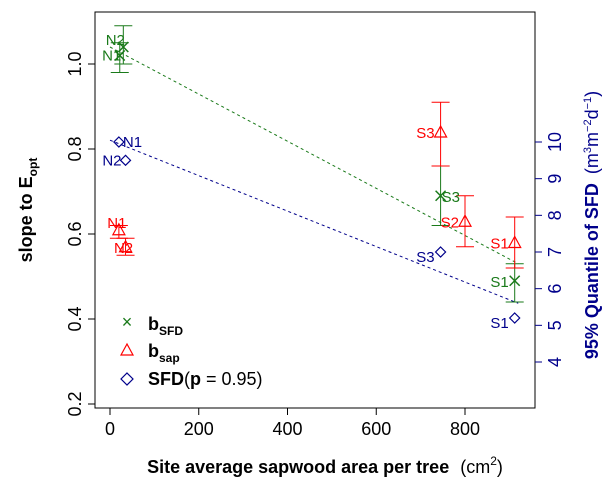 Image resolution: width=613 pixels, height=488 pixels. What do you see at coordinates (588, 125) in the screenshot?
I see `y-right-title-sup2: −2` at bounding box center [588, 125].